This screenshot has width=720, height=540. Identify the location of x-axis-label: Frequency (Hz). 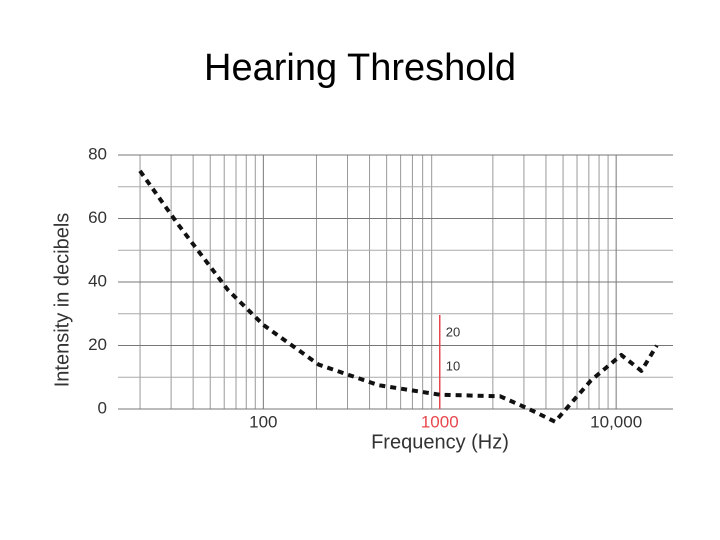
(440, 442).